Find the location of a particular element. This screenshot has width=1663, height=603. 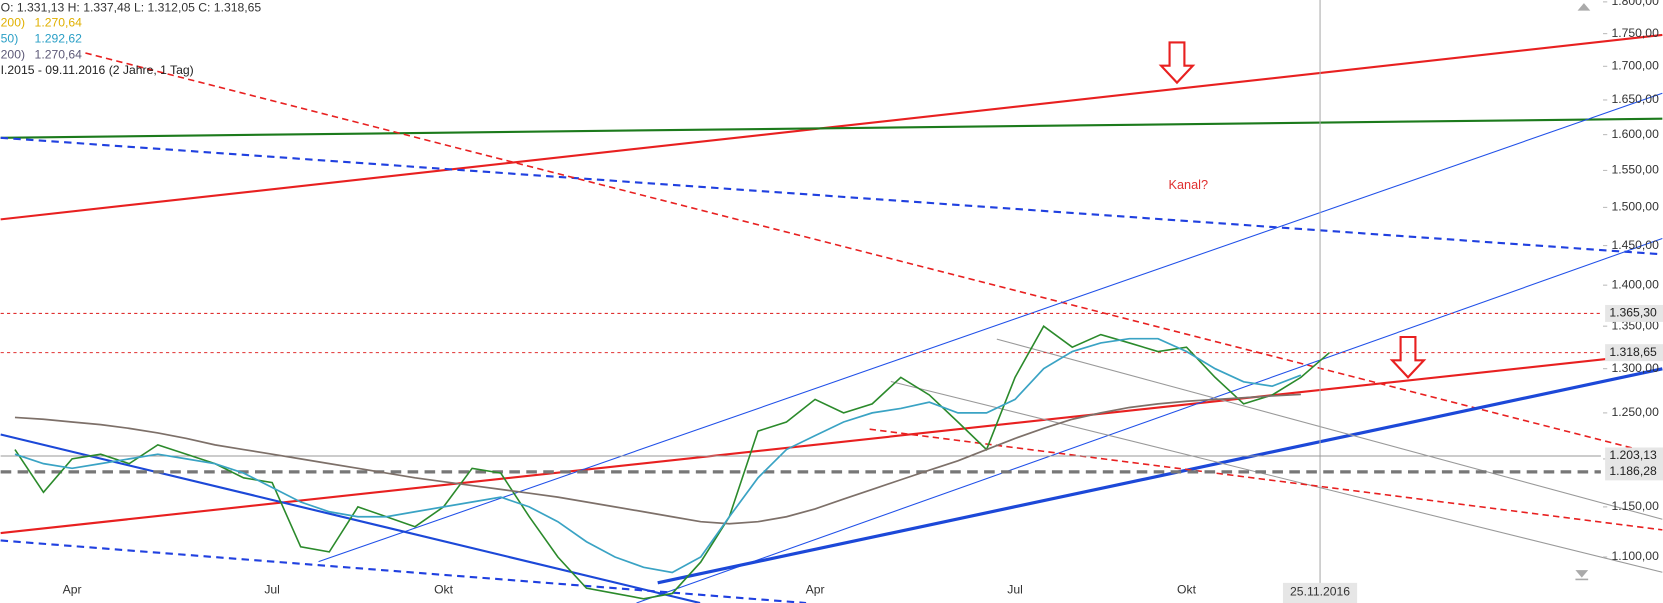

scroll-bar is located at coordinates (1582, 579).